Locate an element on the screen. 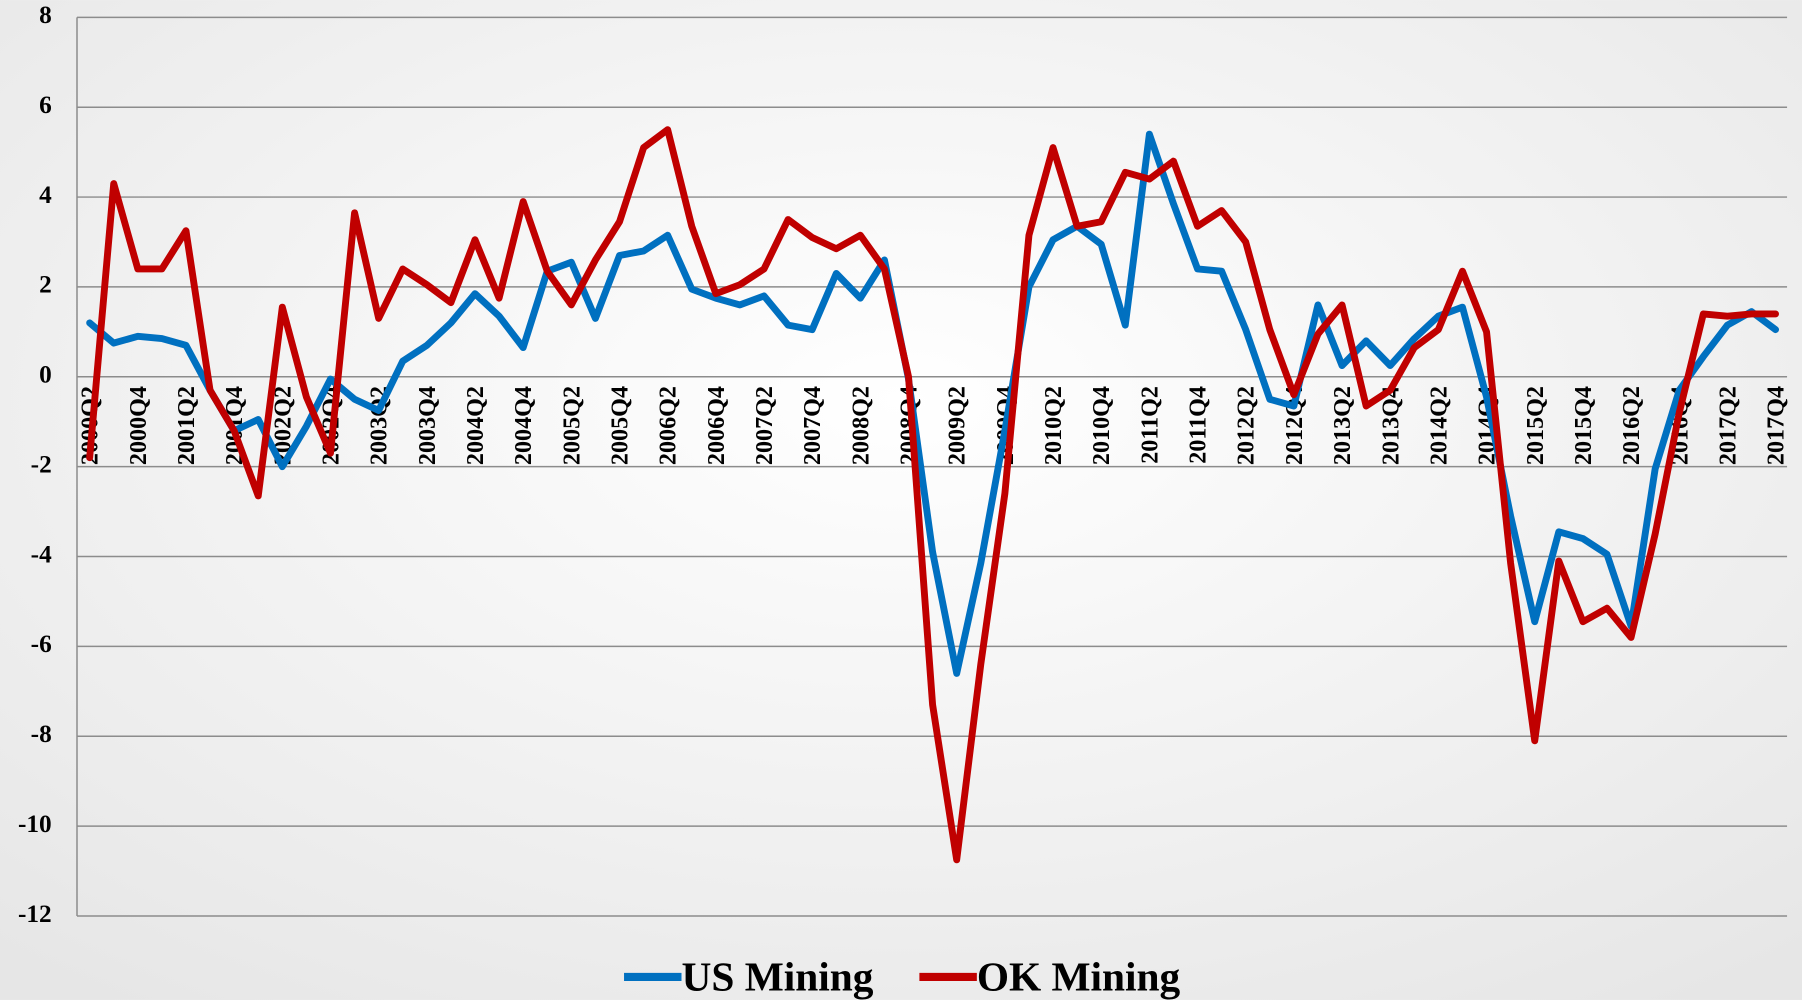 The image size is (1802, 1000). x-tick-label: 2017Q2 is located at coordinates (1727, 425).